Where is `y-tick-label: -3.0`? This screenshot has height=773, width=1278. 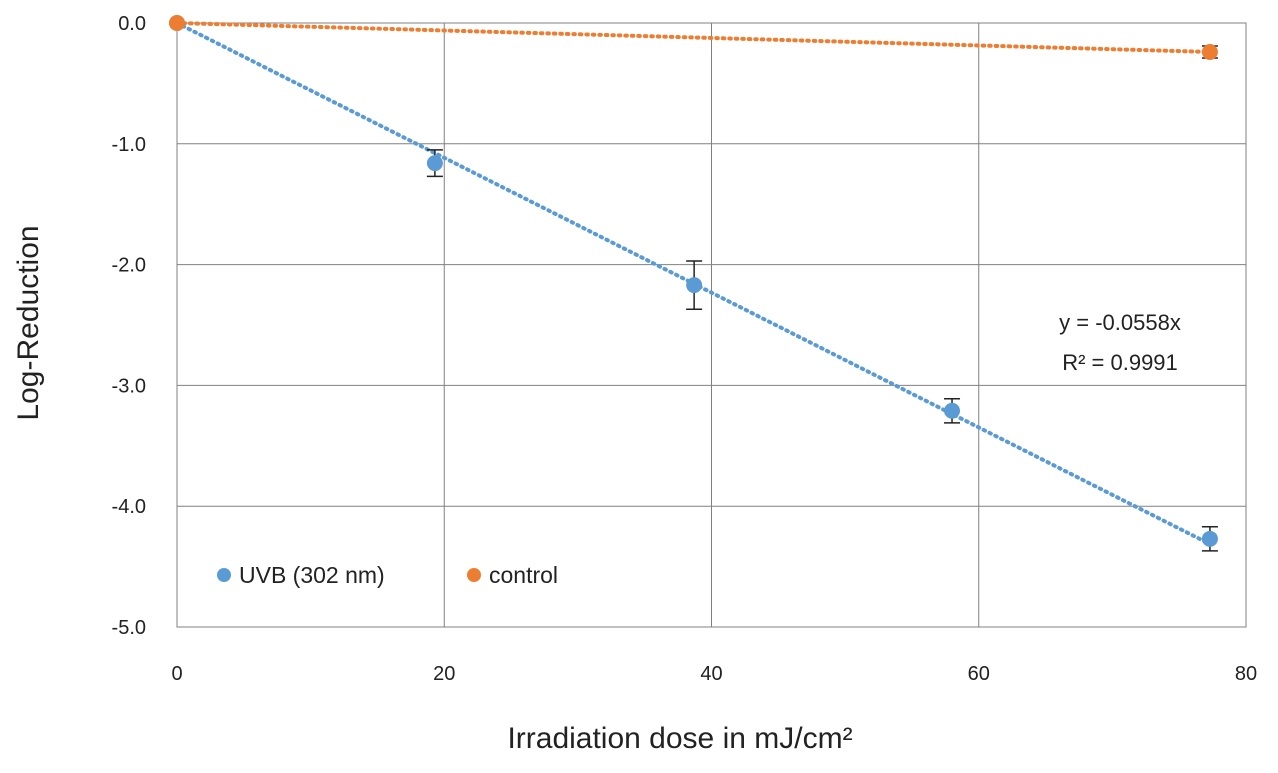 y-tick-label: -3.0 is located at coordinates (129, 386).